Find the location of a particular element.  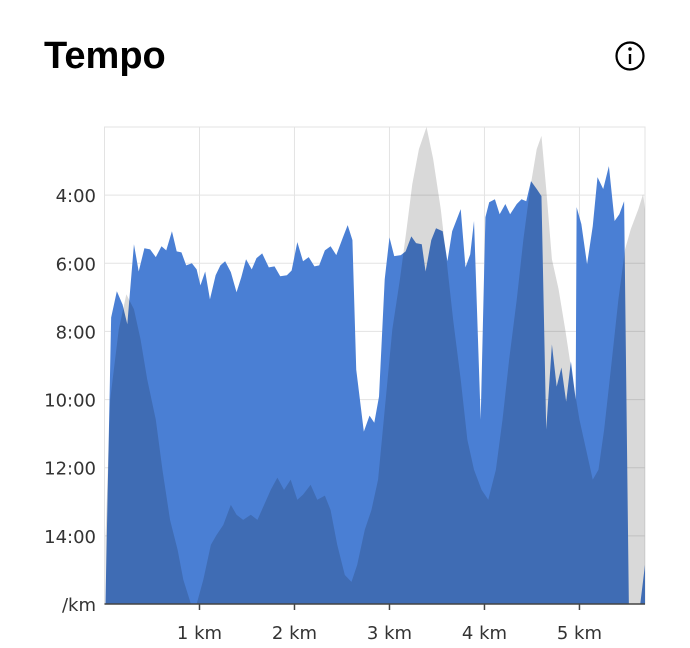

y-tick-label: 10:00 is located at coordinates (70, 401).